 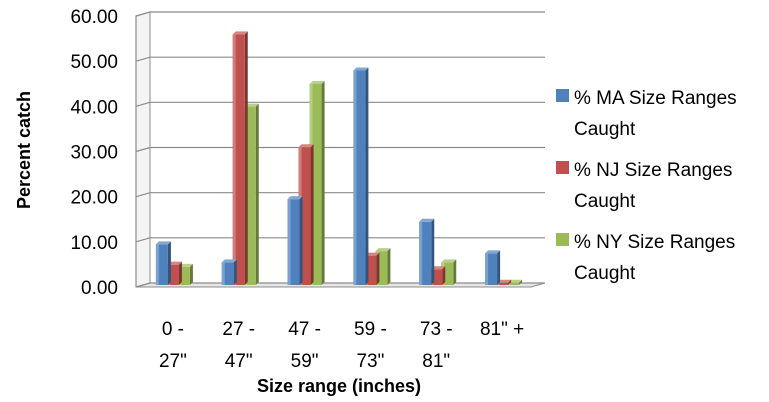 I want to click on x-tick-label: 73", so click(x=370, y=361).